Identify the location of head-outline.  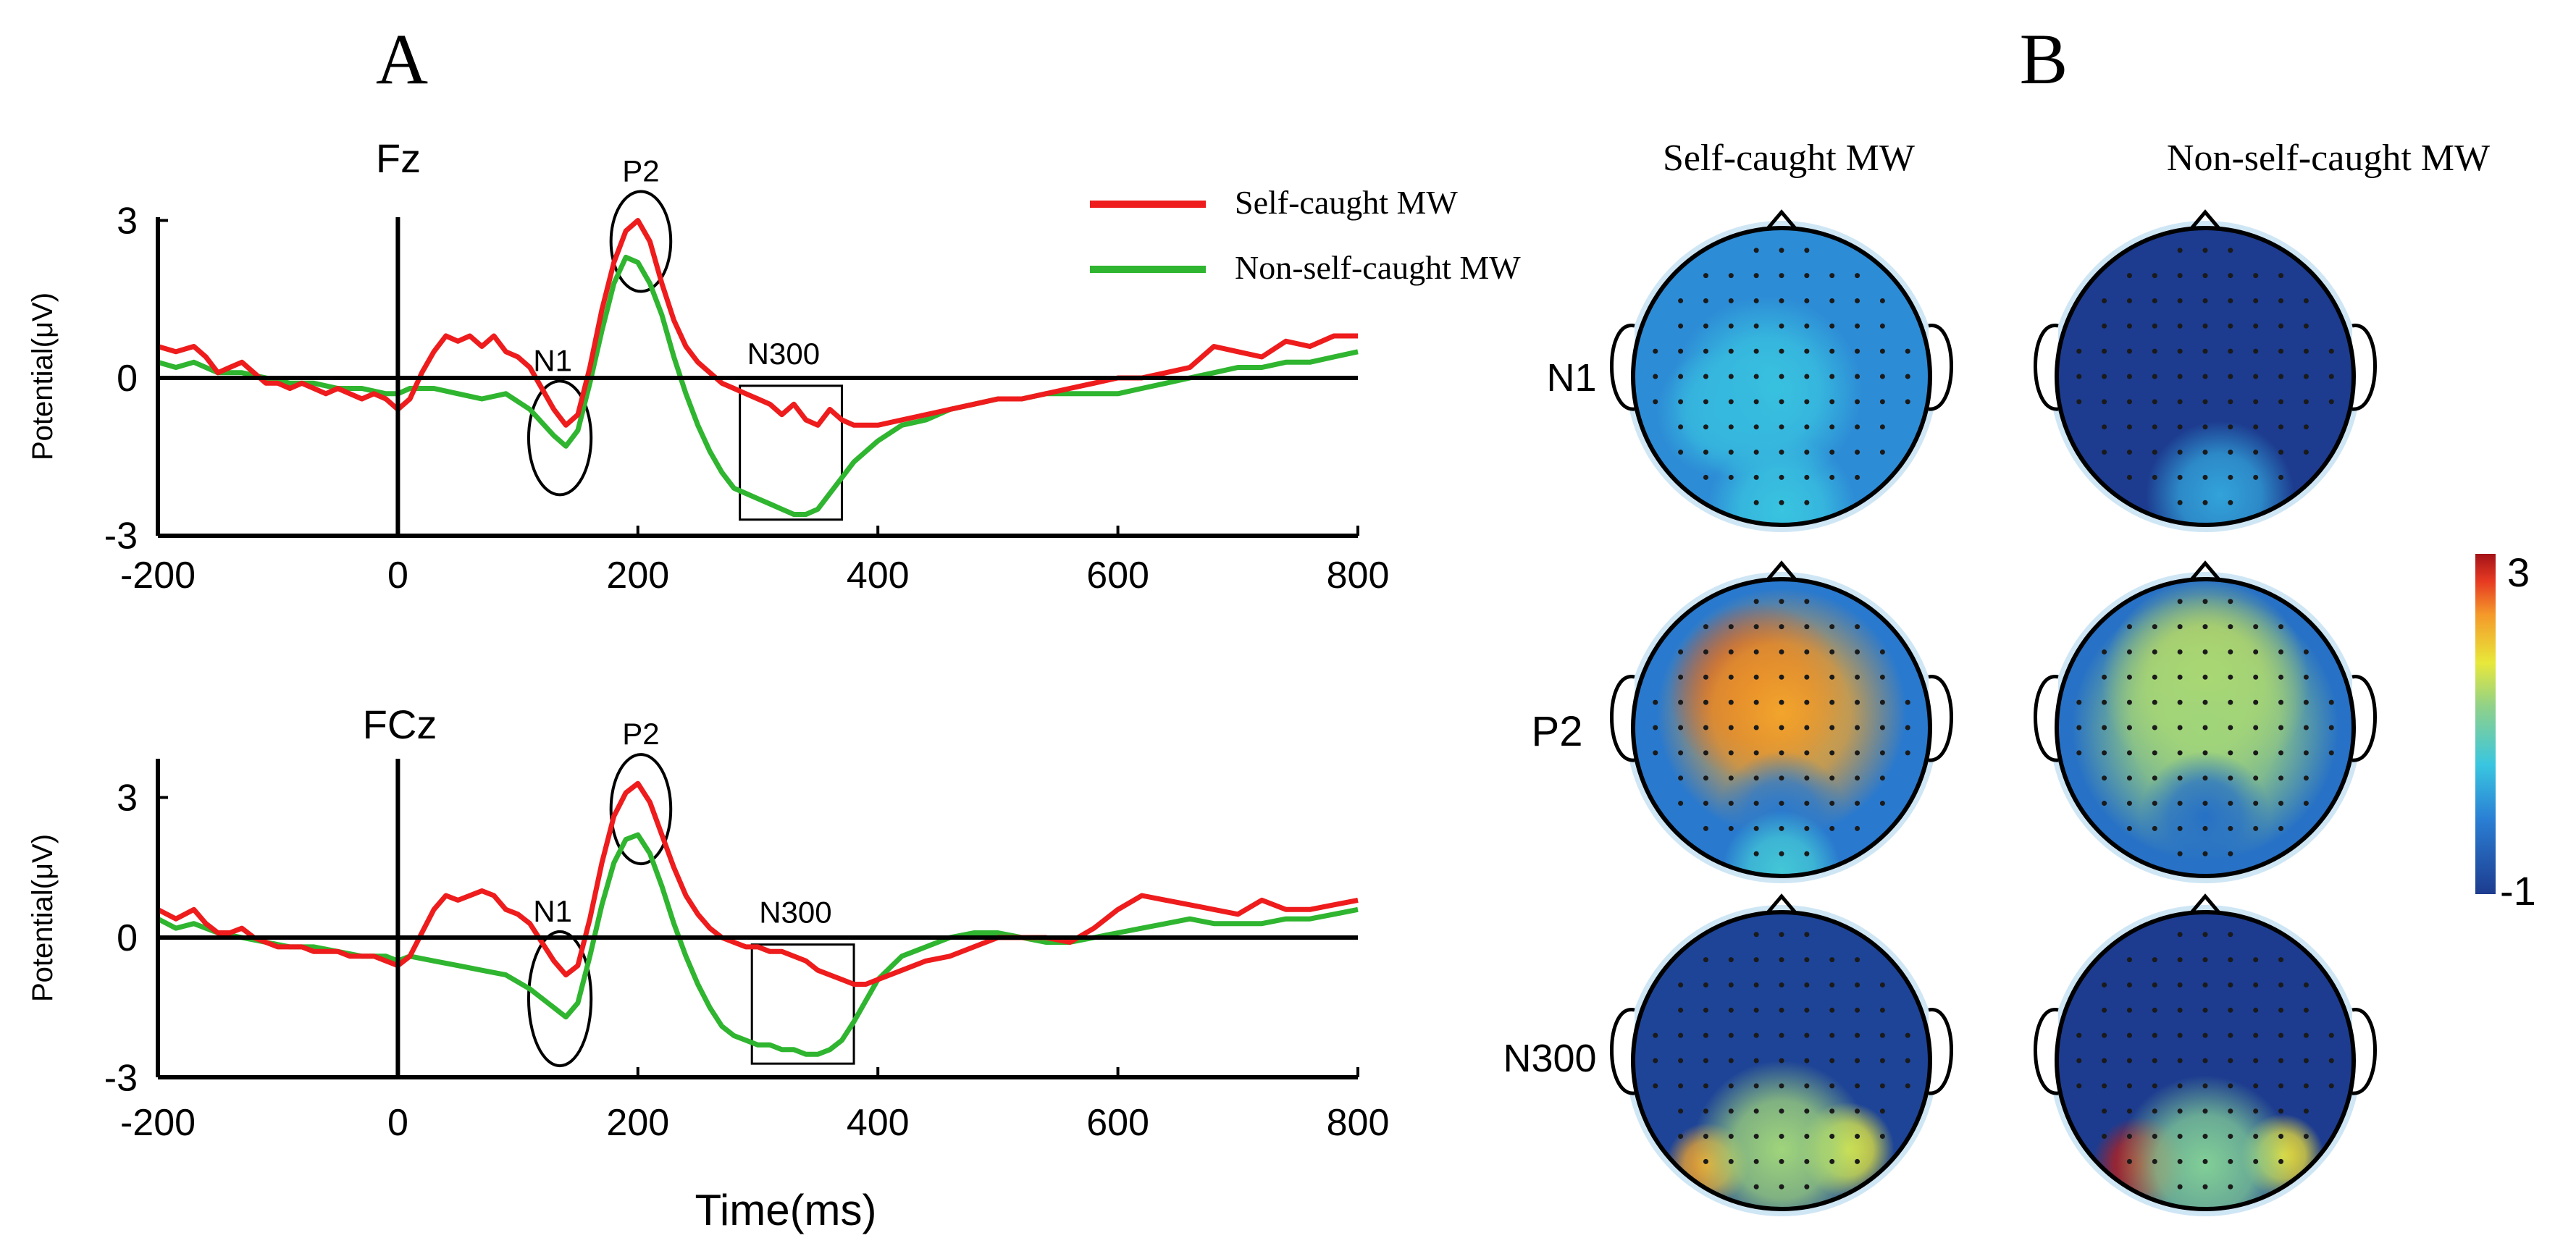
(2205, 1060).